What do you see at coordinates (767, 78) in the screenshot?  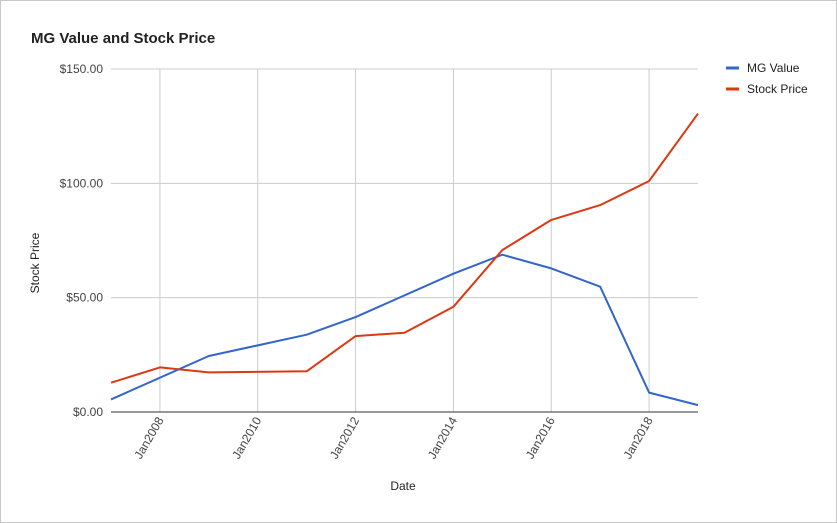 I see `legend: MG Value Stock Price` at bounding box center [767, 78].